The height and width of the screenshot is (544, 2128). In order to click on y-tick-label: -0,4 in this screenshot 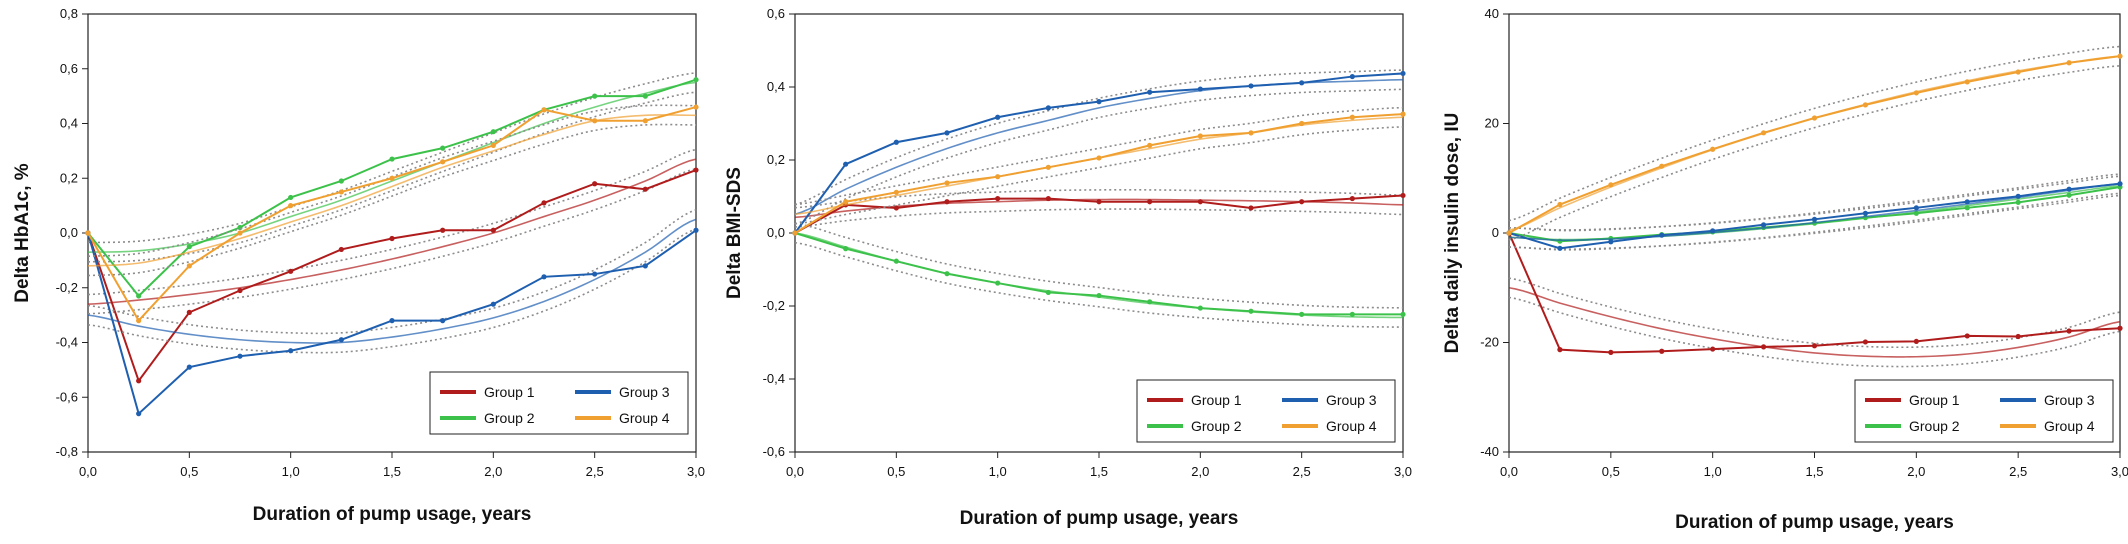, I will do `click(774, 378)`.